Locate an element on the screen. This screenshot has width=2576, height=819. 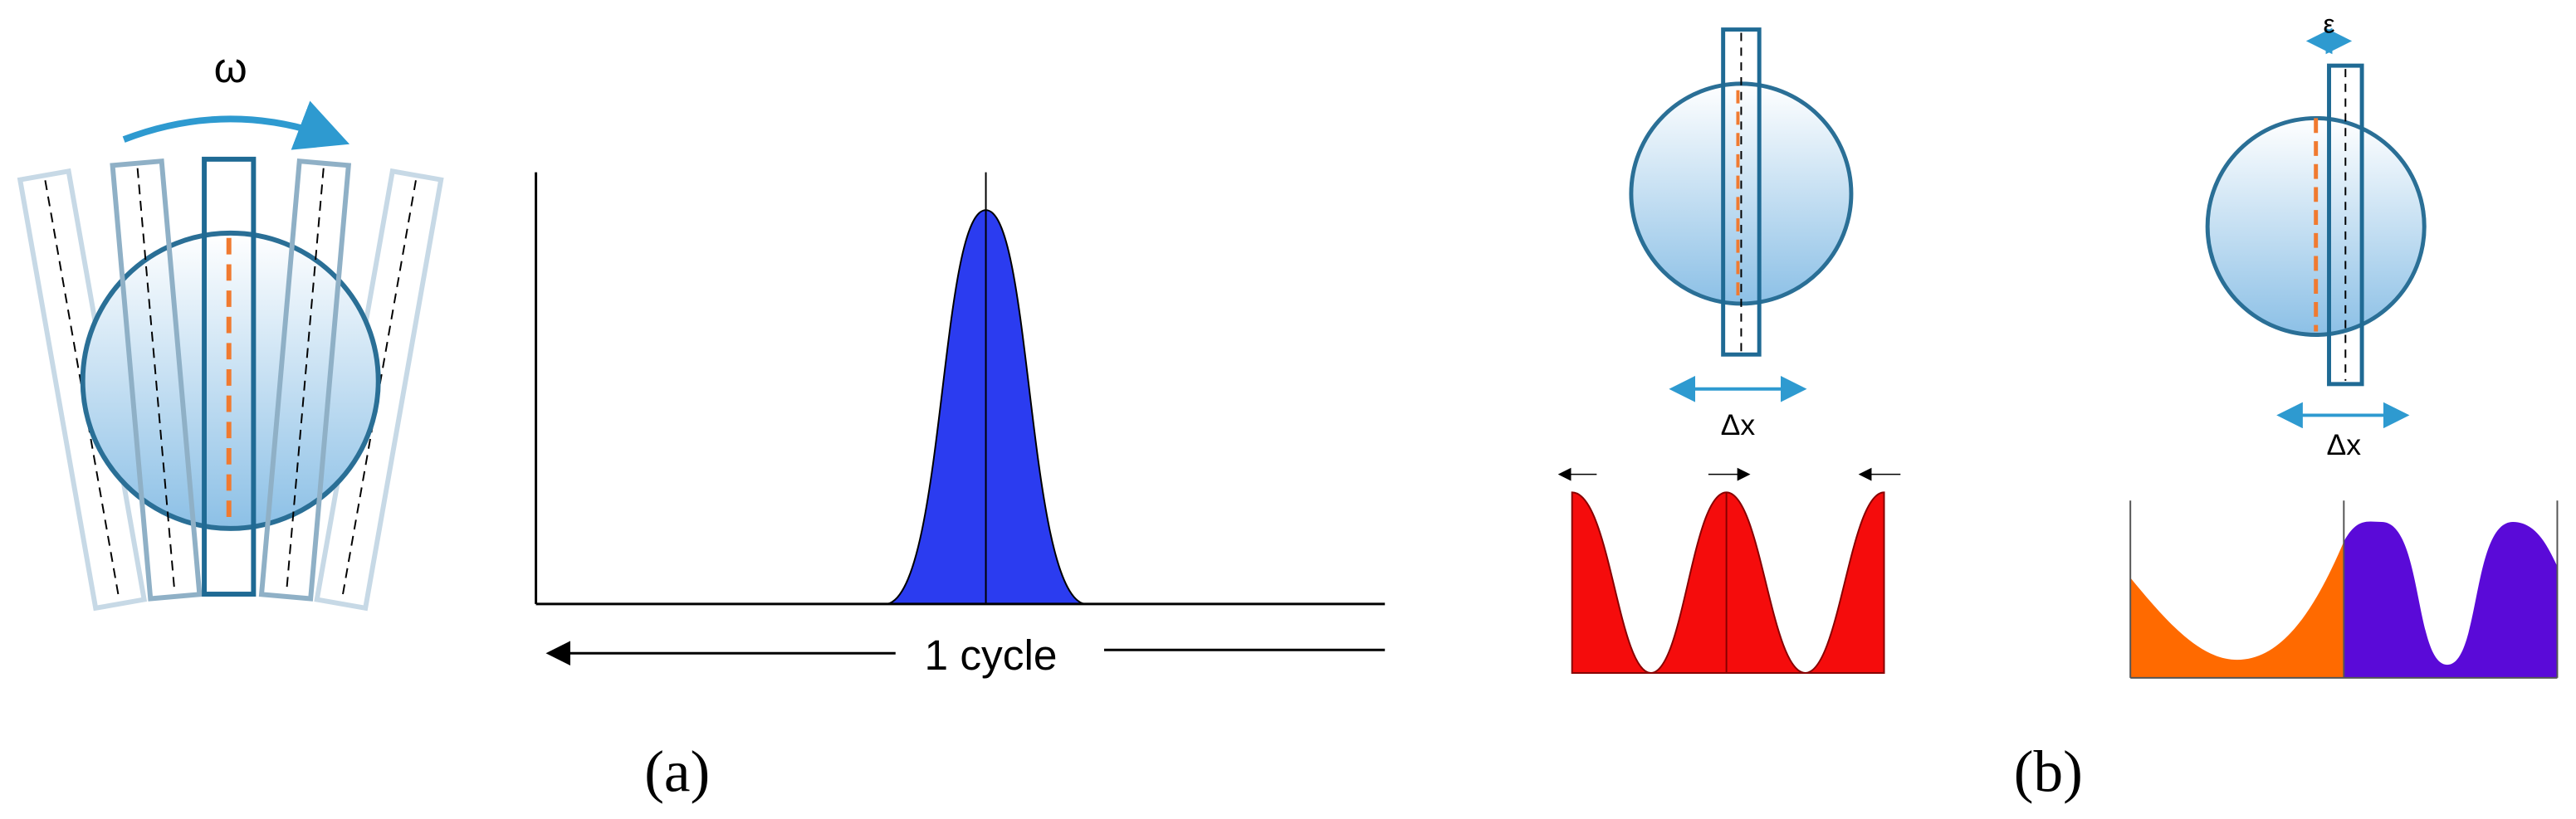
rotation-label: ω is located at coordinates (230, 67).